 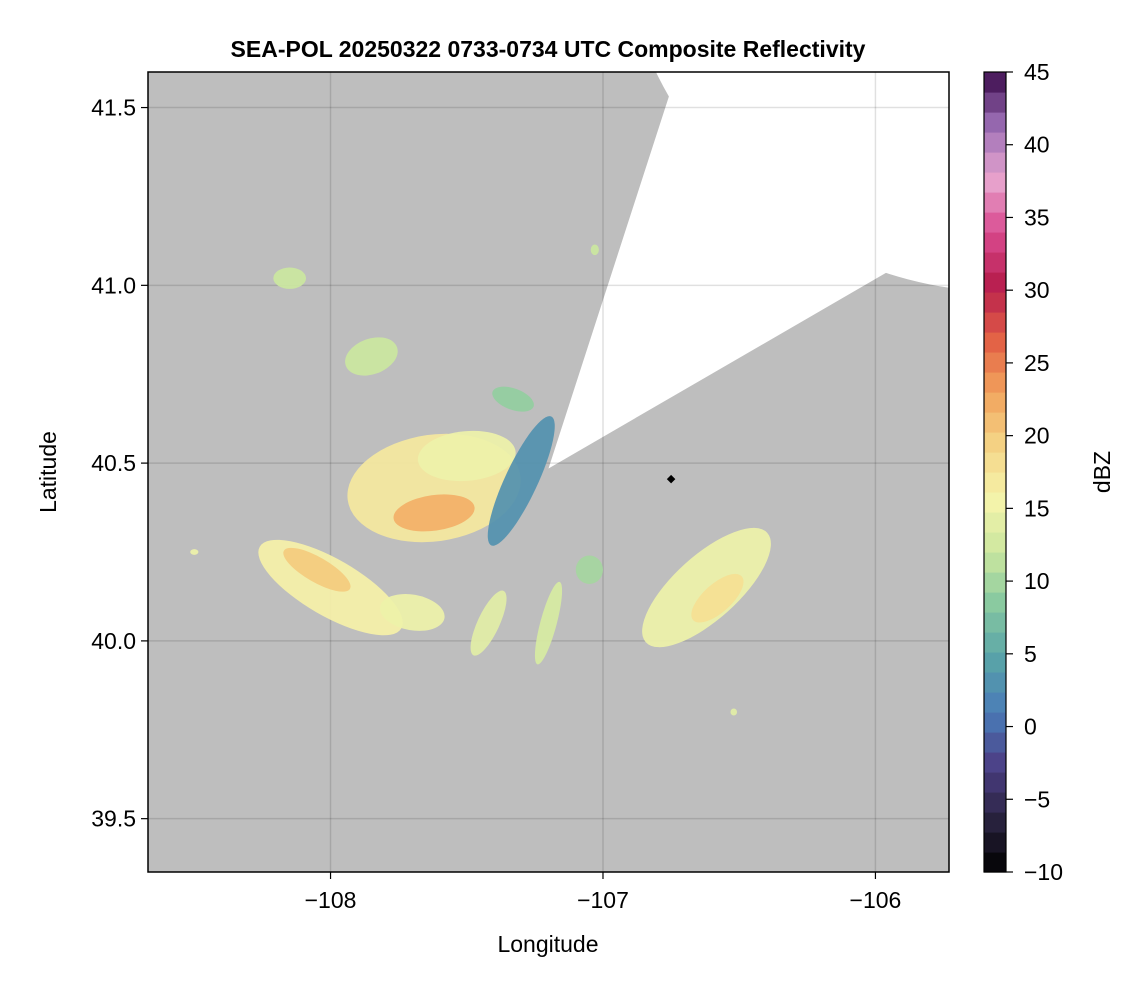 I want to click on colorbar-frame, so click(x=995, y=472).